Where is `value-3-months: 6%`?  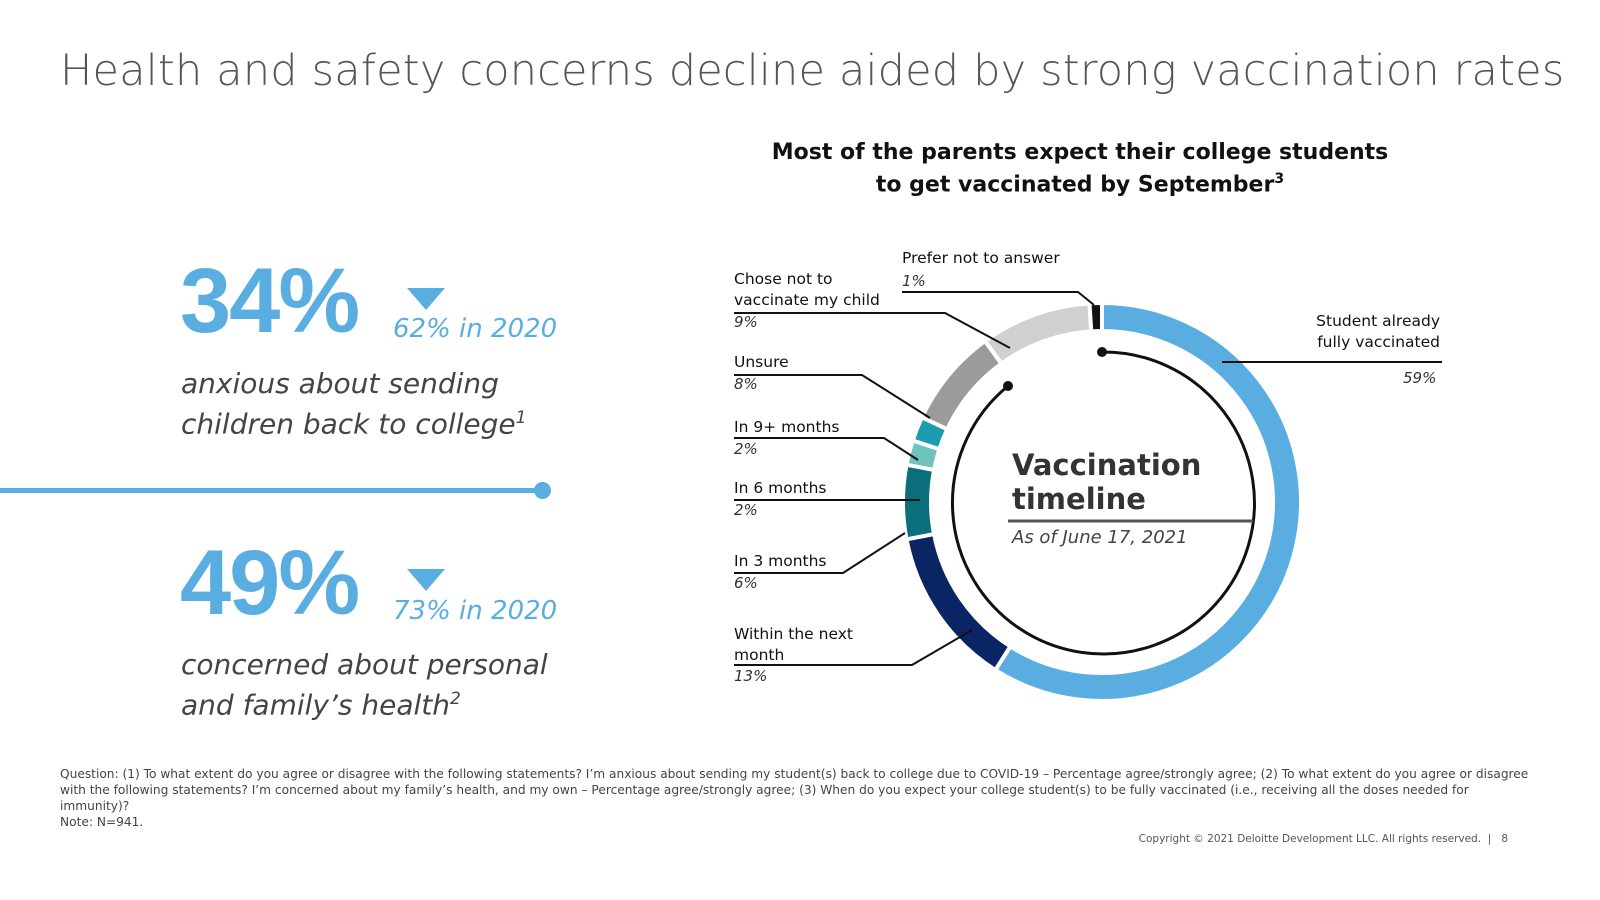 value-3-months: 6% is located at coordinates (746, 583).